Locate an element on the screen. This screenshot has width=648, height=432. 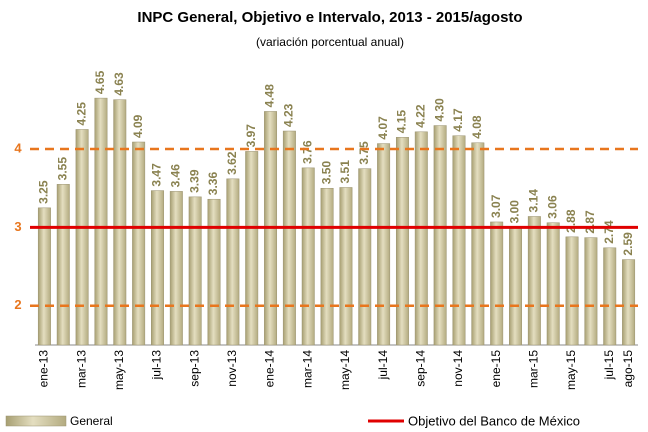
y-tick-label: 2 is located at coordinates (17, 304).